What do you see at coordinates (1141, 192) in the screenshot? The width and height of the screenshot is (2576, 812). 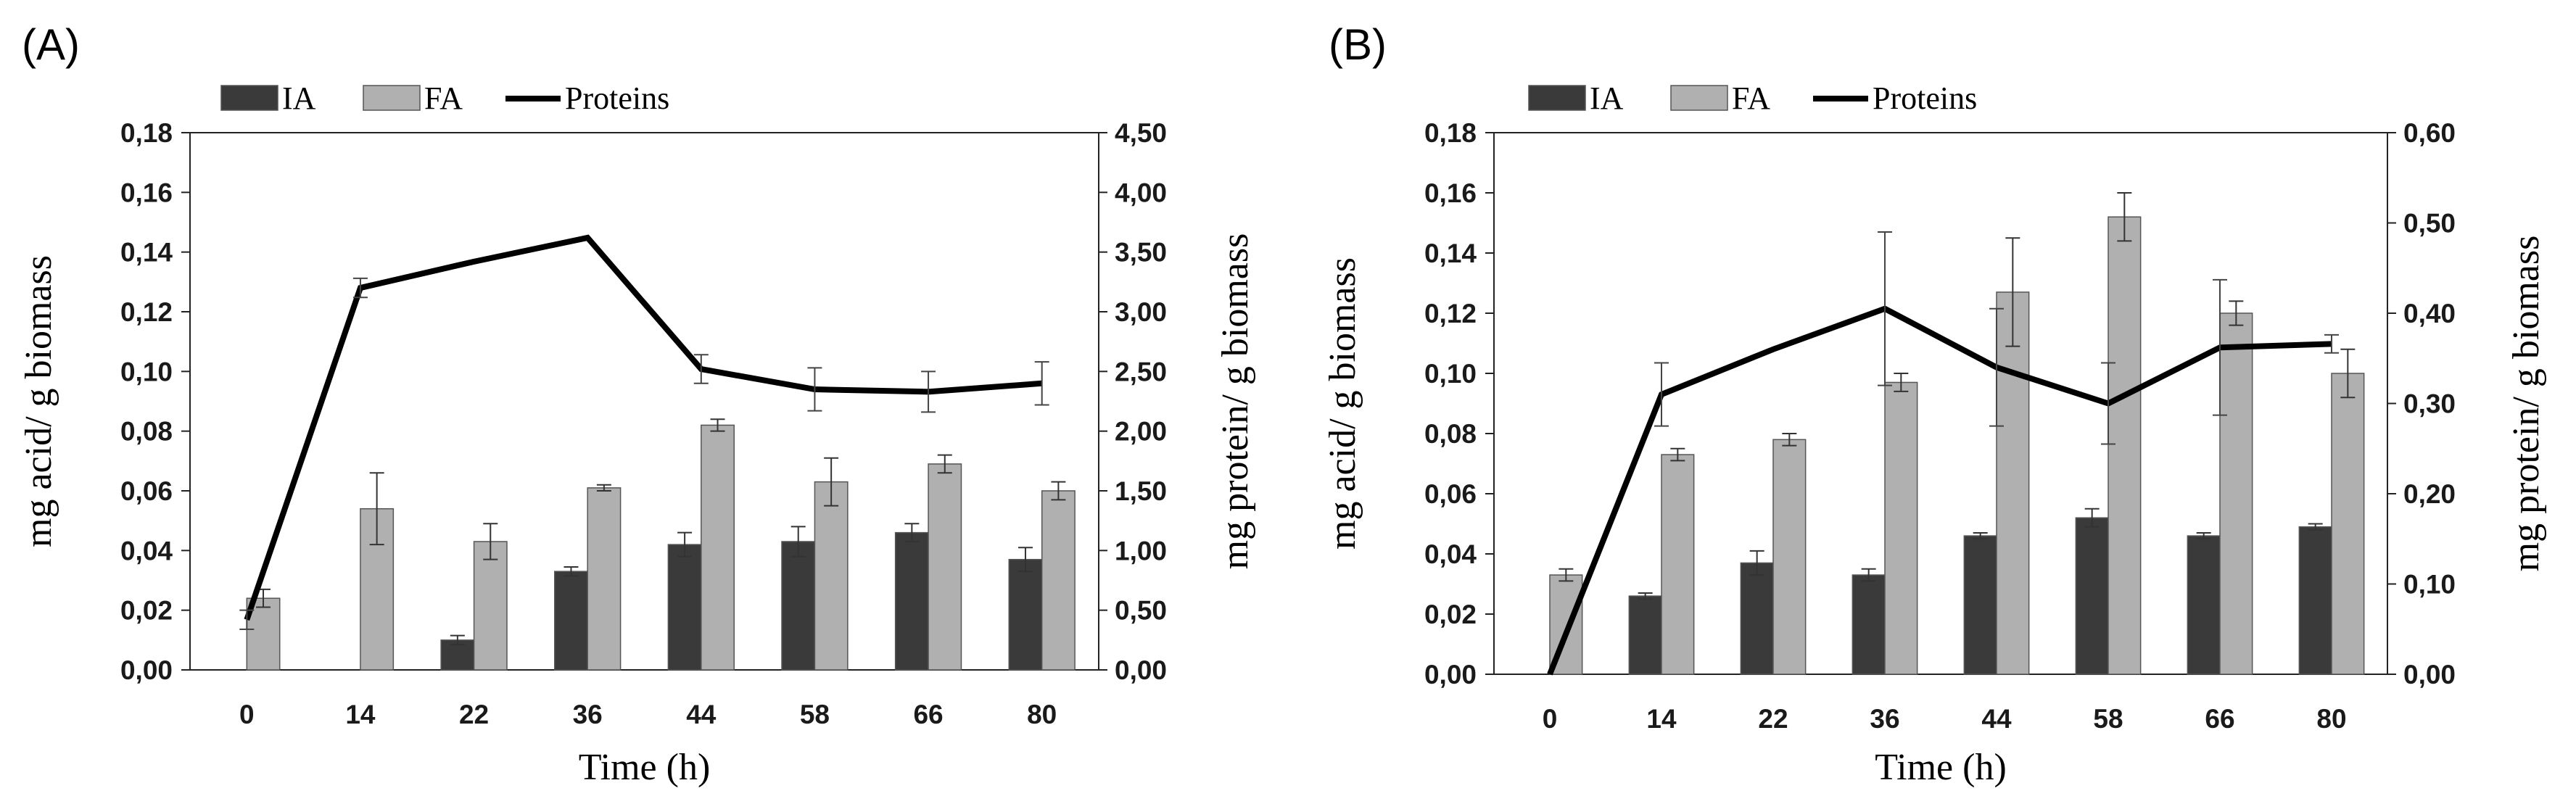 I see `y2-tick-label: 4,00` at bounding box center [1141, 192].